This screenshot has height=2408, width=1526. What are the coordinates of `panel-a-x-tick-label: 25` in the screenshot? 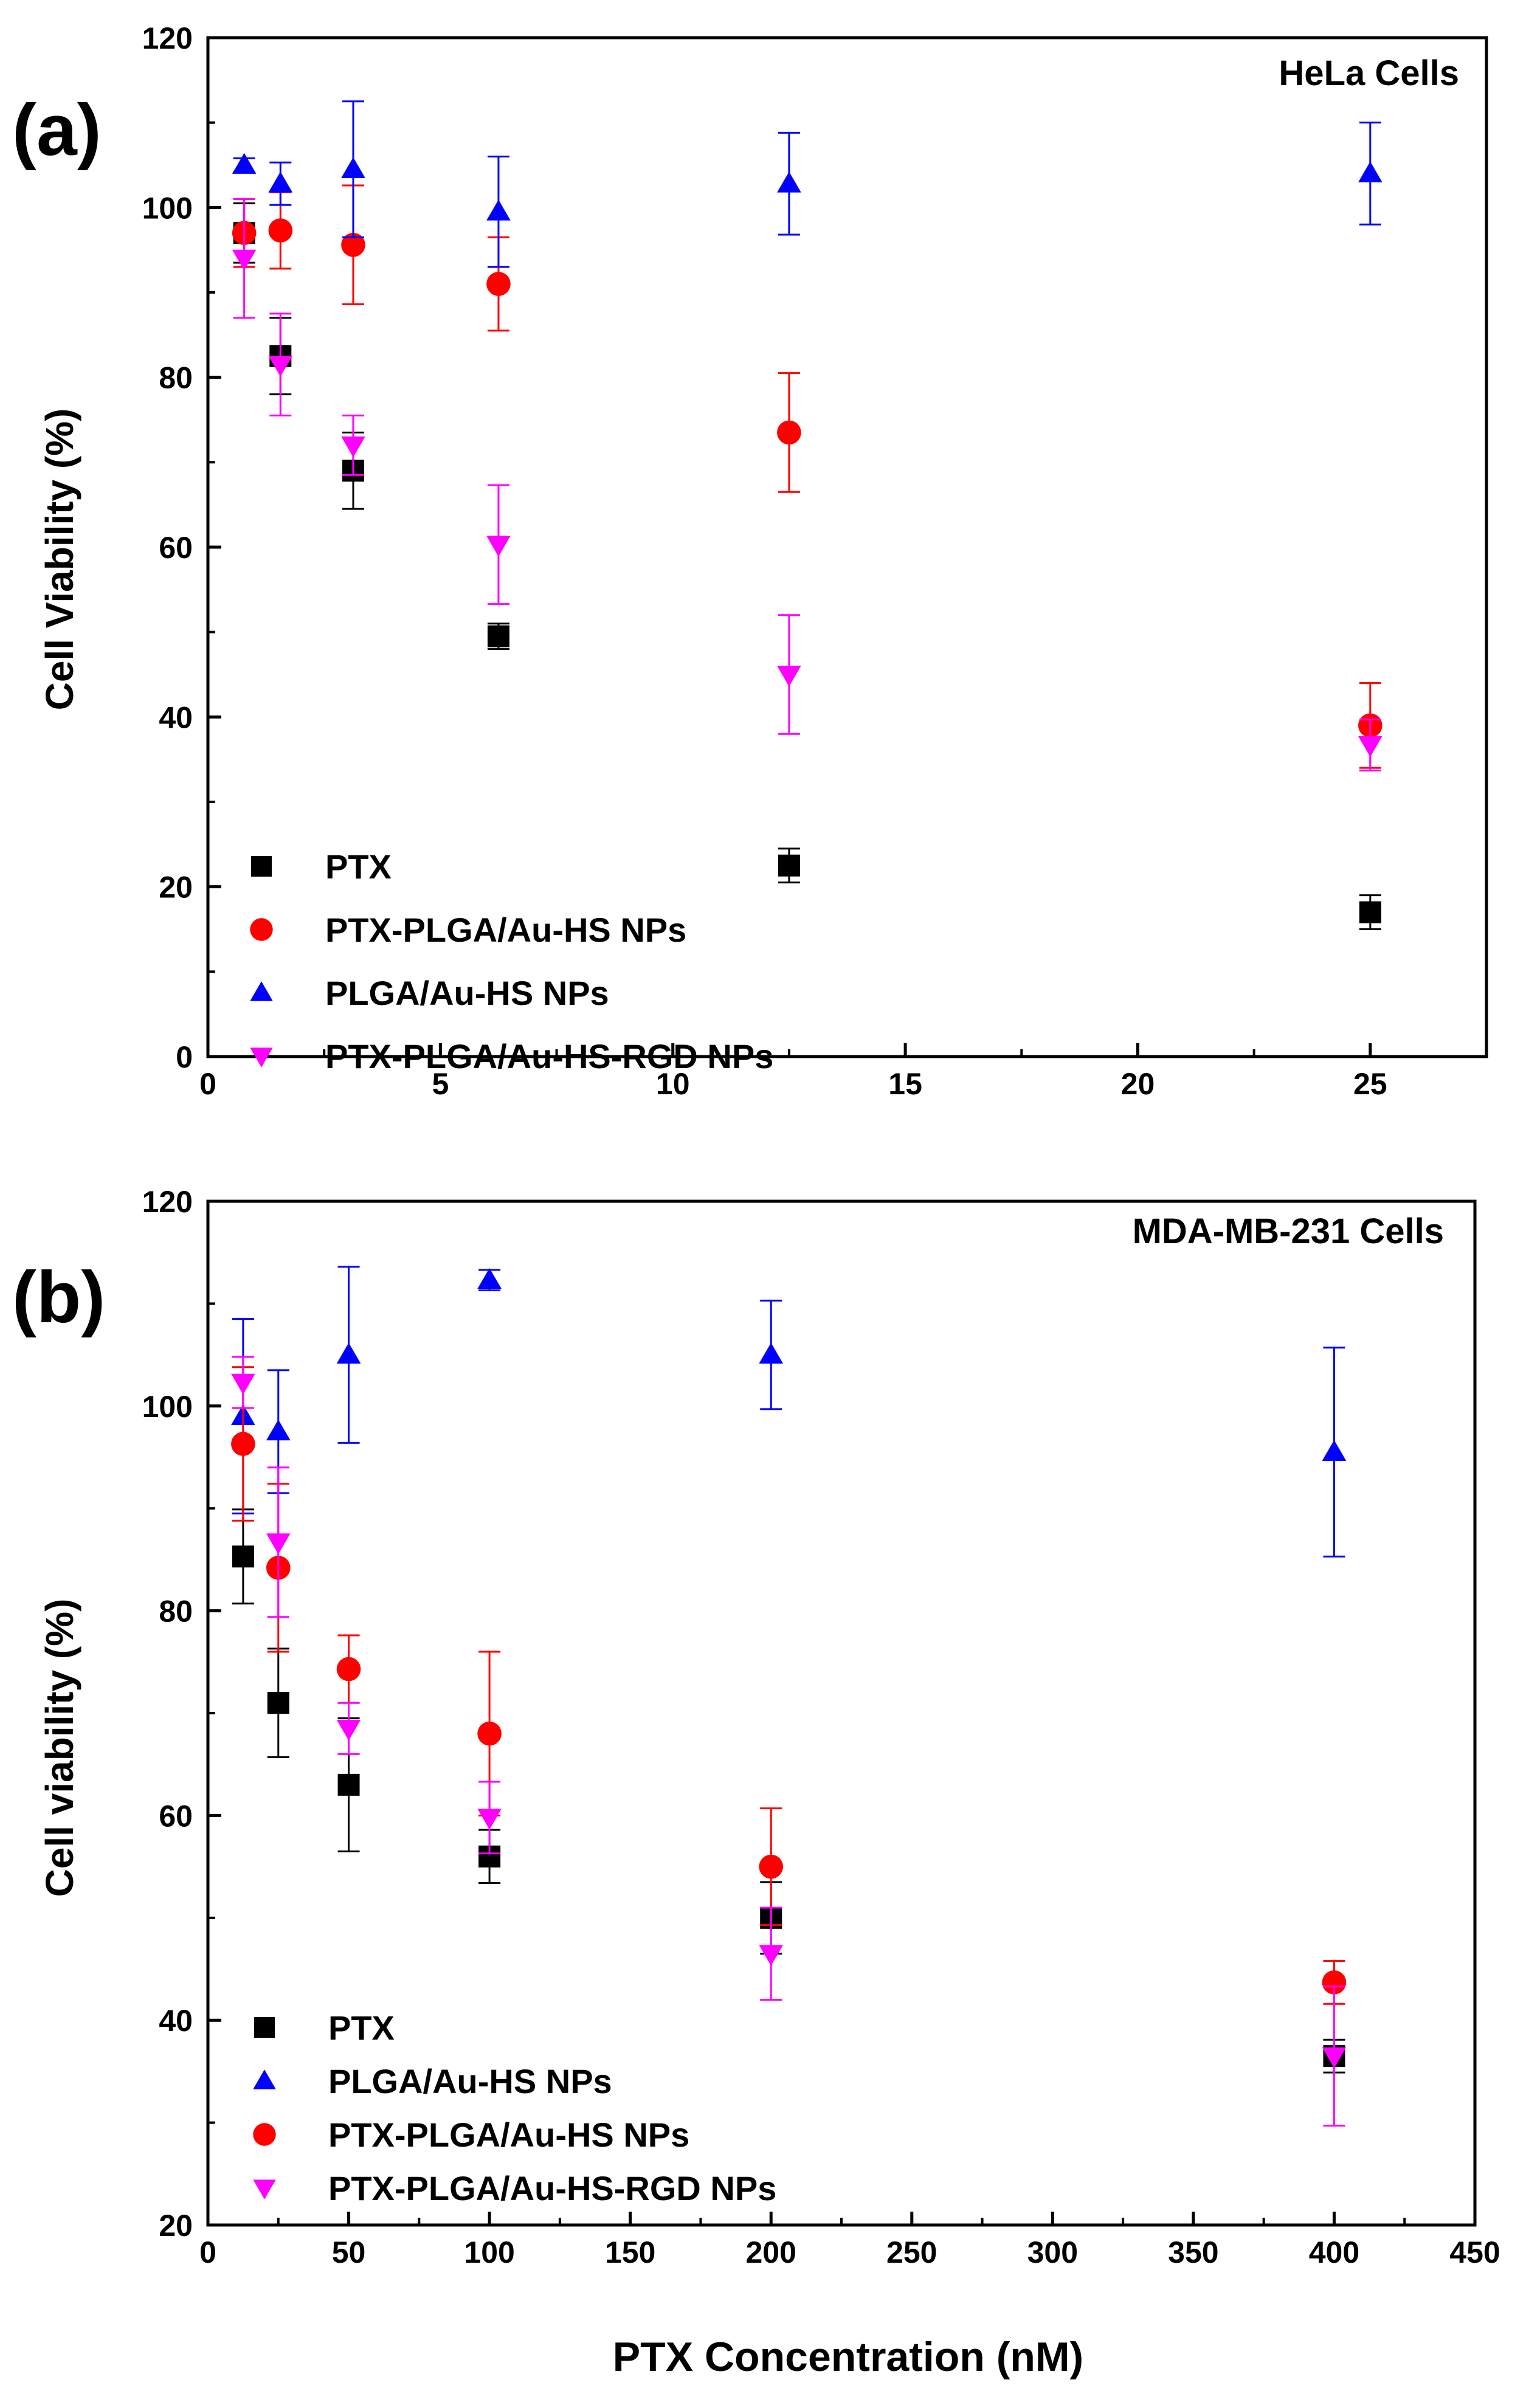 It's located at (1370, 1084).